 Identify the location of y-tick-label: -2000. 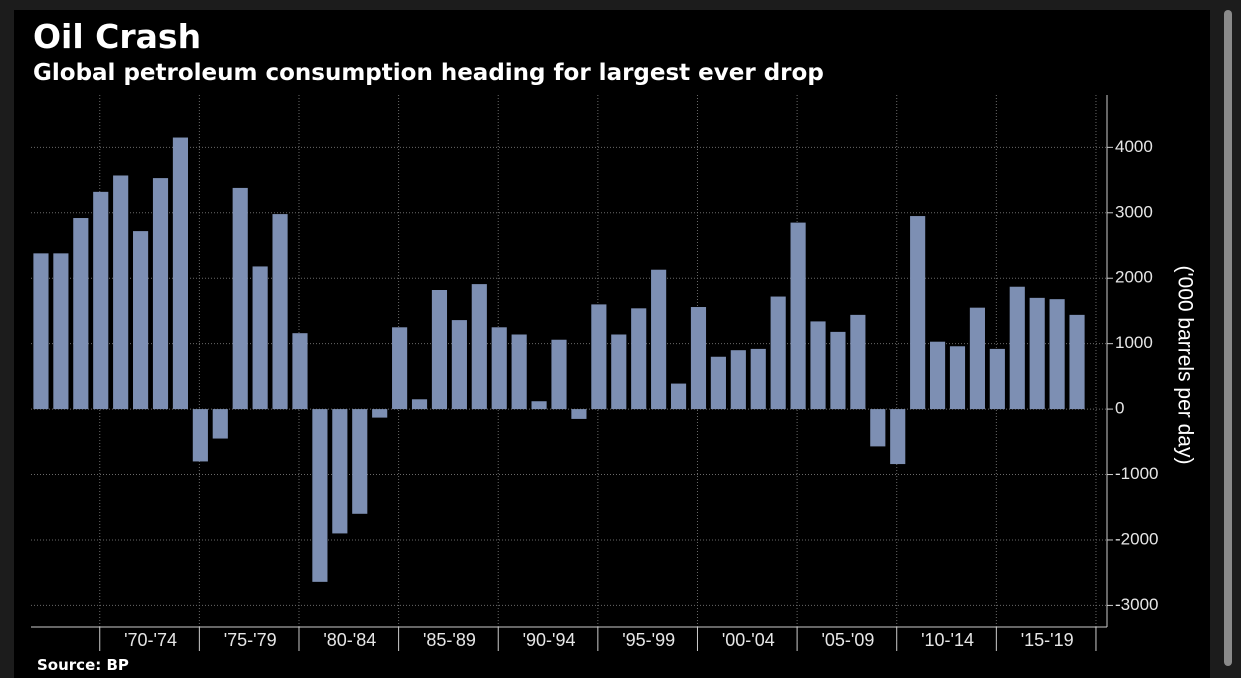
(1136, 538).